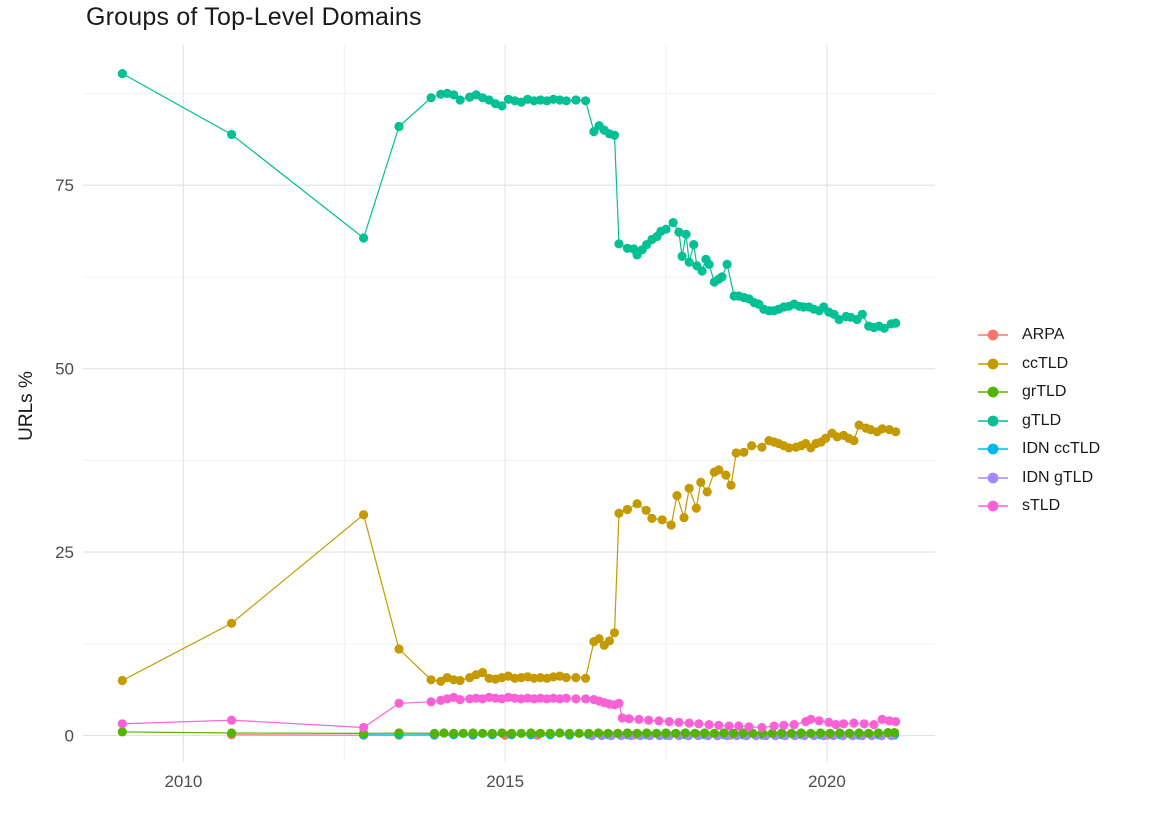 The image size is (1164, 827). I want to click on legend-item-label: ARPA, so click(1043, 335).